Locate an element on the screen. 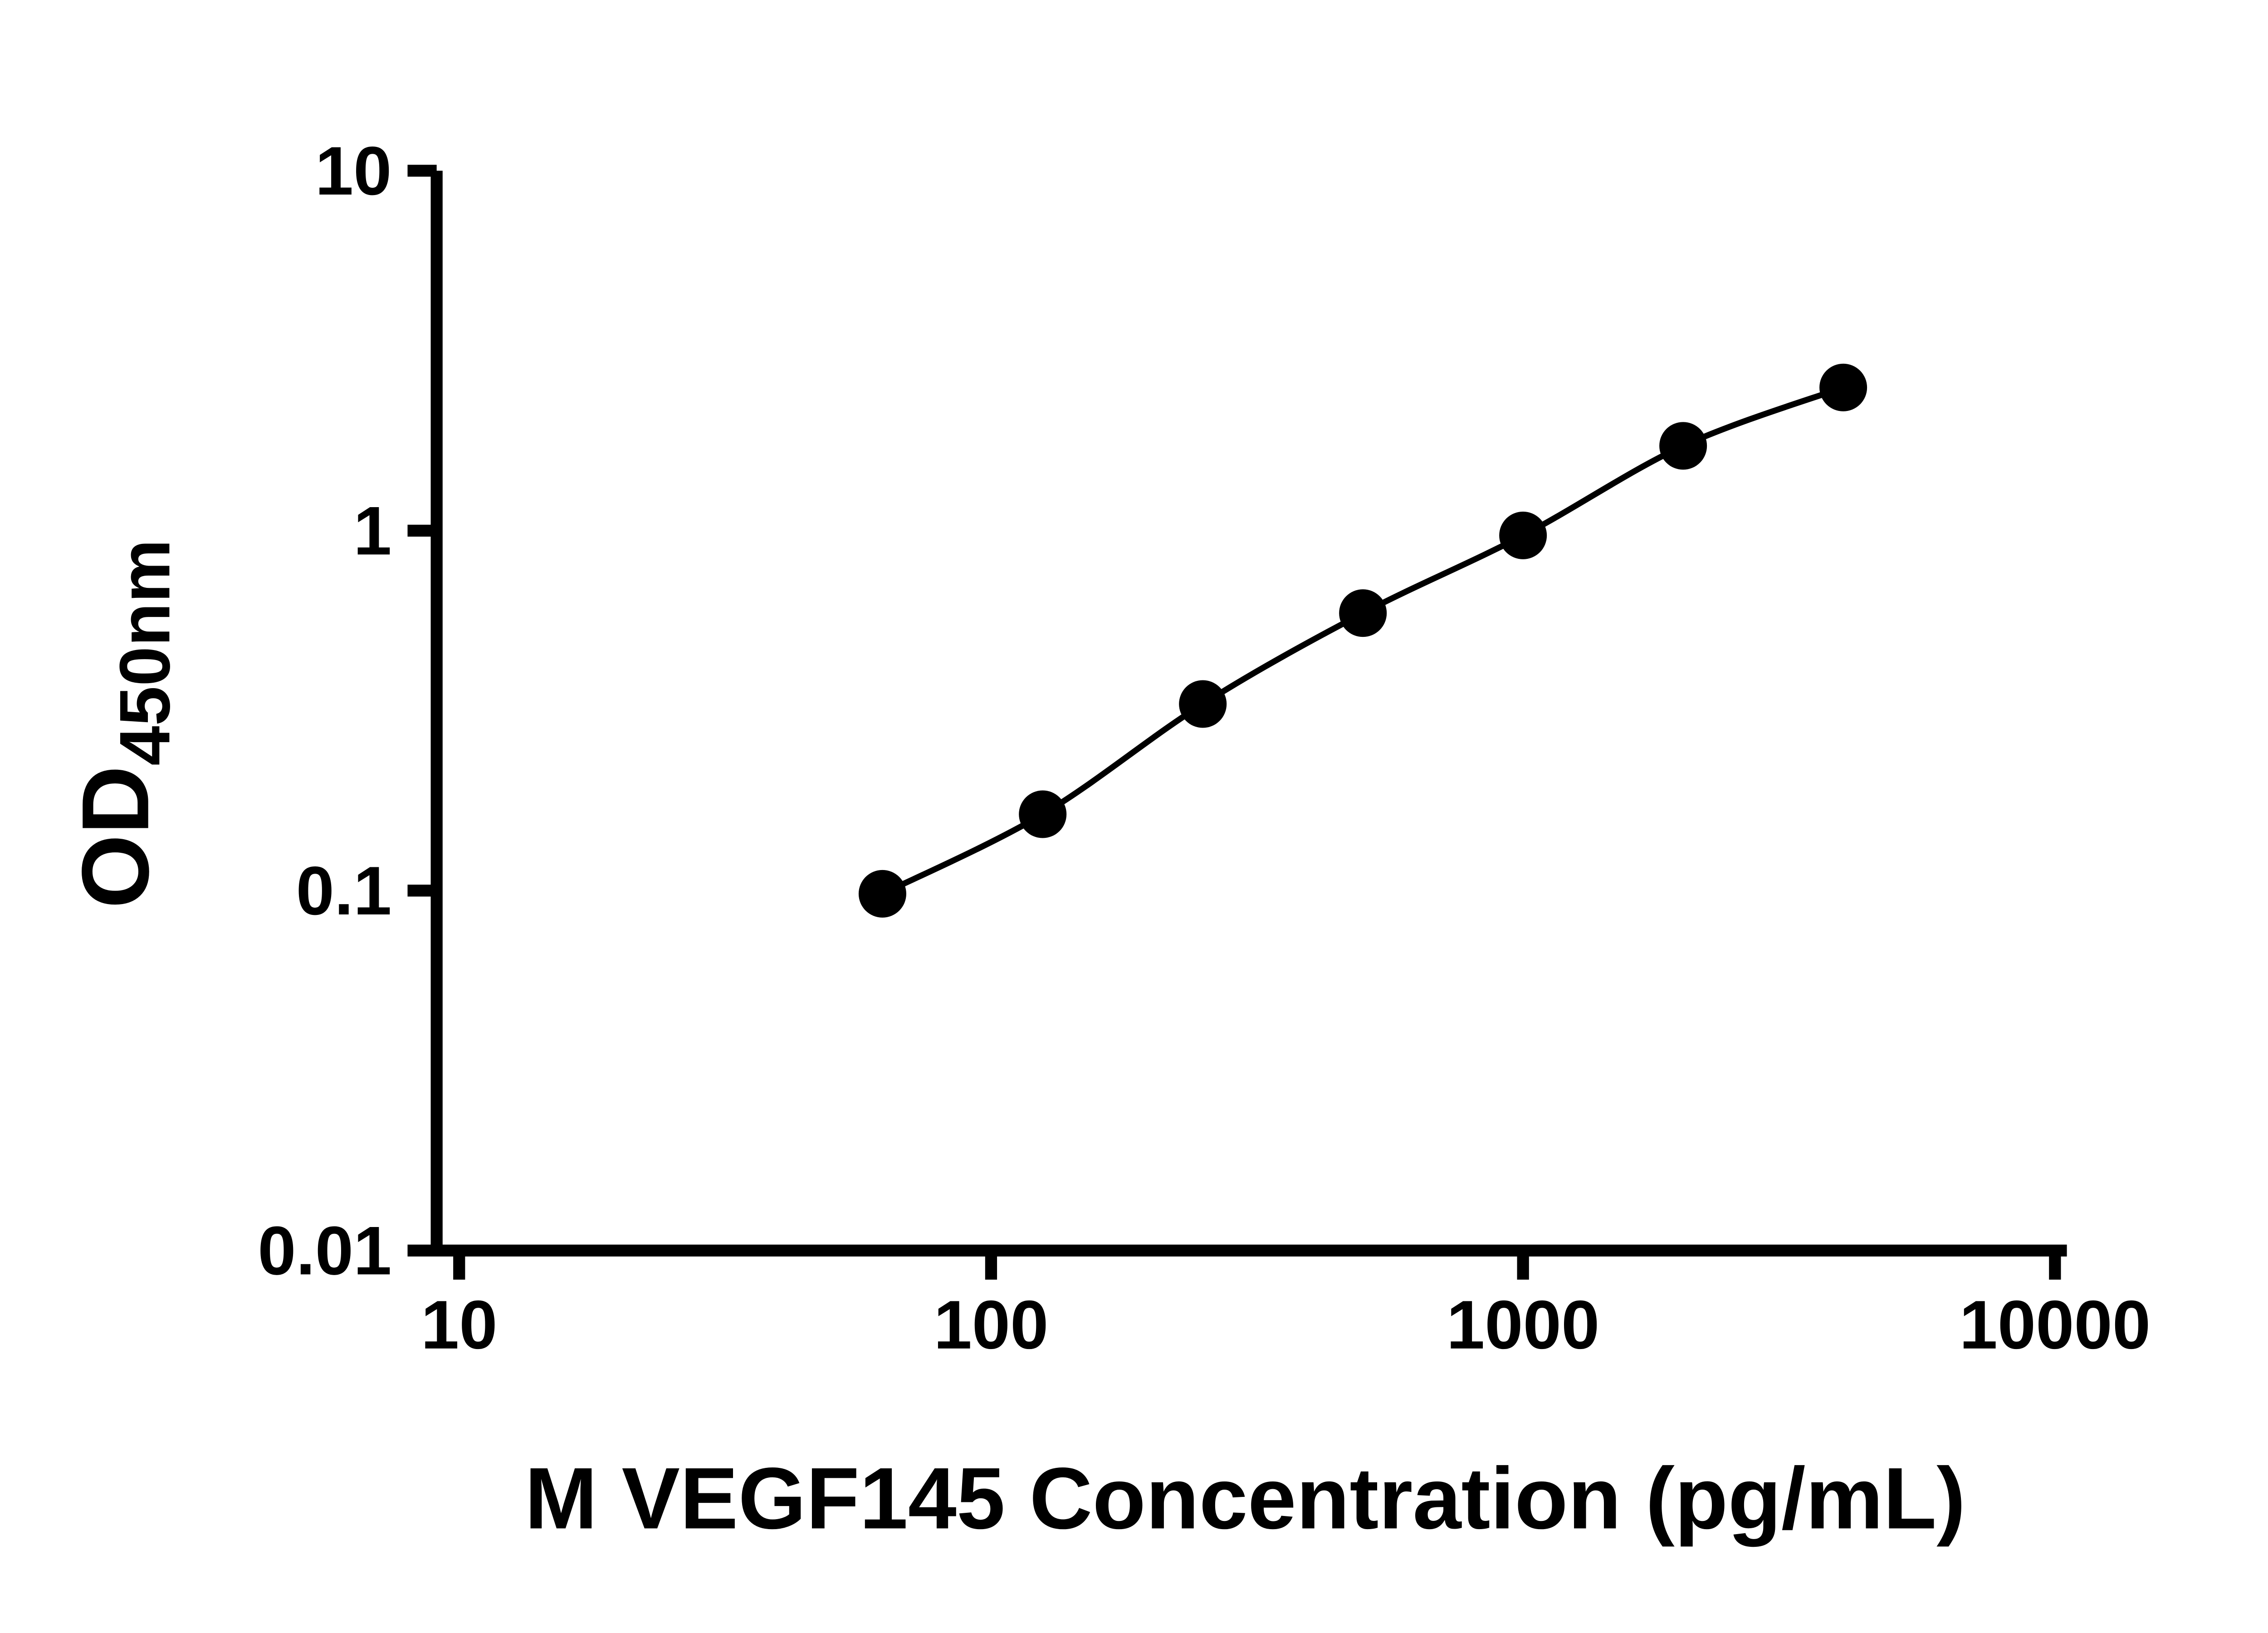 This screenshot has width=2268, height=1633. x-axis-title: M VEGF145 Concentration (pg/mL) is located at coordinates (1246, 1498).